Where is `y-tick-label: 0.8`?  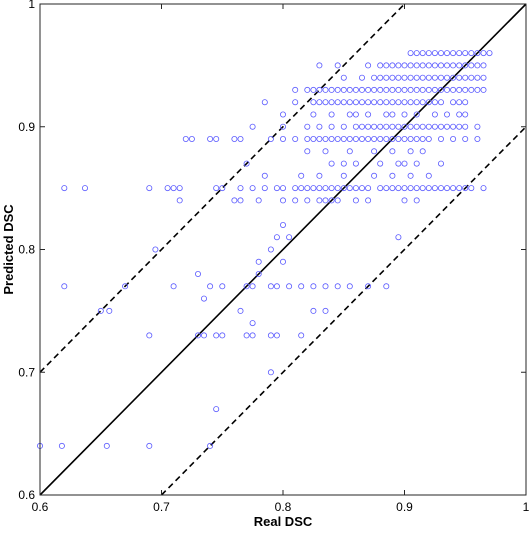 y-tick-label: 0.8 is located at coordinates (26, 250).